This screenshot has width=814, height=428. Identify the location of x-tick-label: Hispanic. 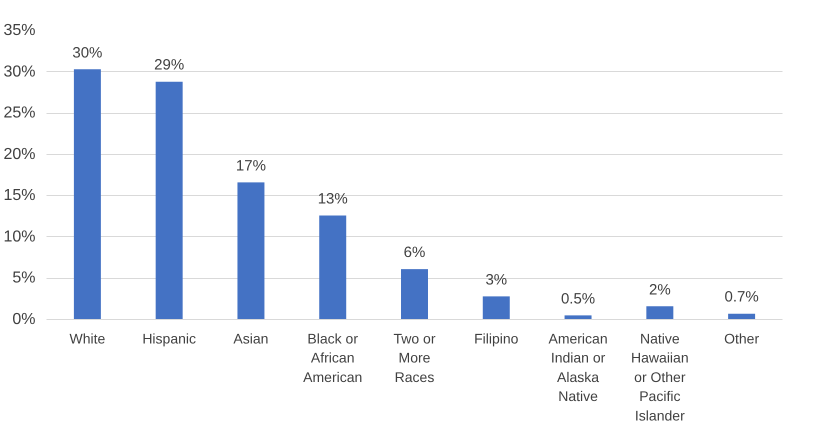
(169, 338).